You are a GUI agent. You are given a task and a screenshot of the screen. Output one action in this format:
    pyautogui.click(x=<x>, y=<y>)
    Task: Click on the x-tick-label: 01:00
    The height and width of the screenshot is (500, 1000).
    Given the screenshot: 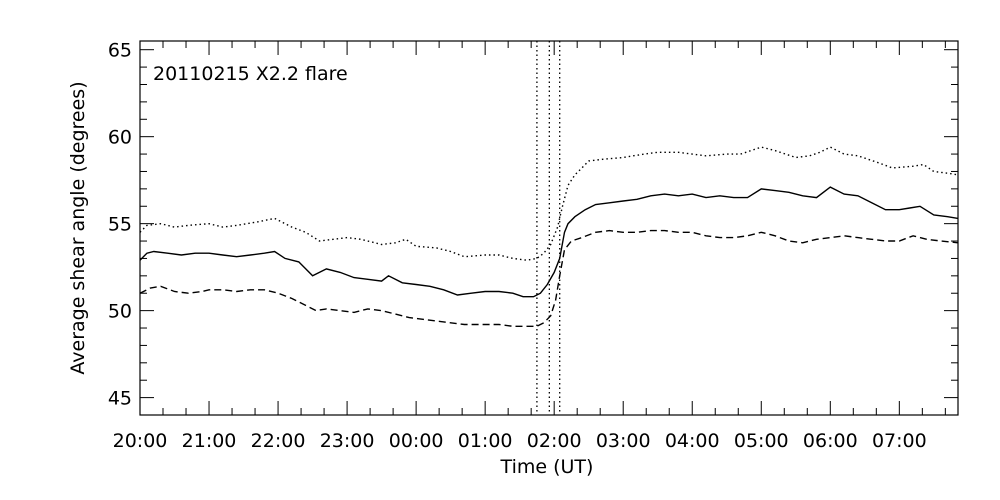 What is the action you would take?
    pyautogui.click(x=485, y=441)
    